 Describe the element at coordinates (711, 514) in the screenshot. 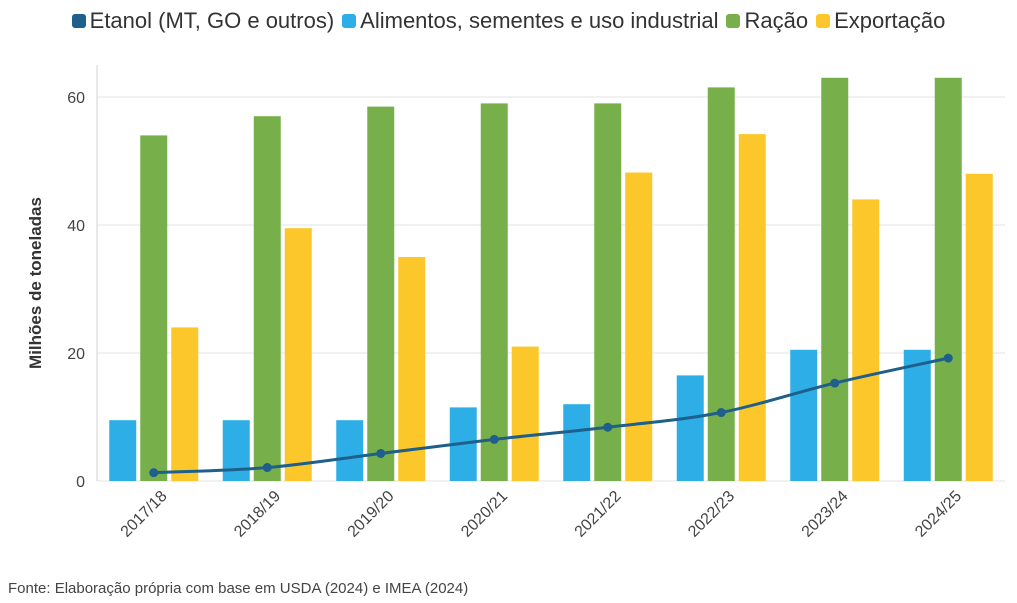

I see `x-tick-label: 2022/23` at that location.